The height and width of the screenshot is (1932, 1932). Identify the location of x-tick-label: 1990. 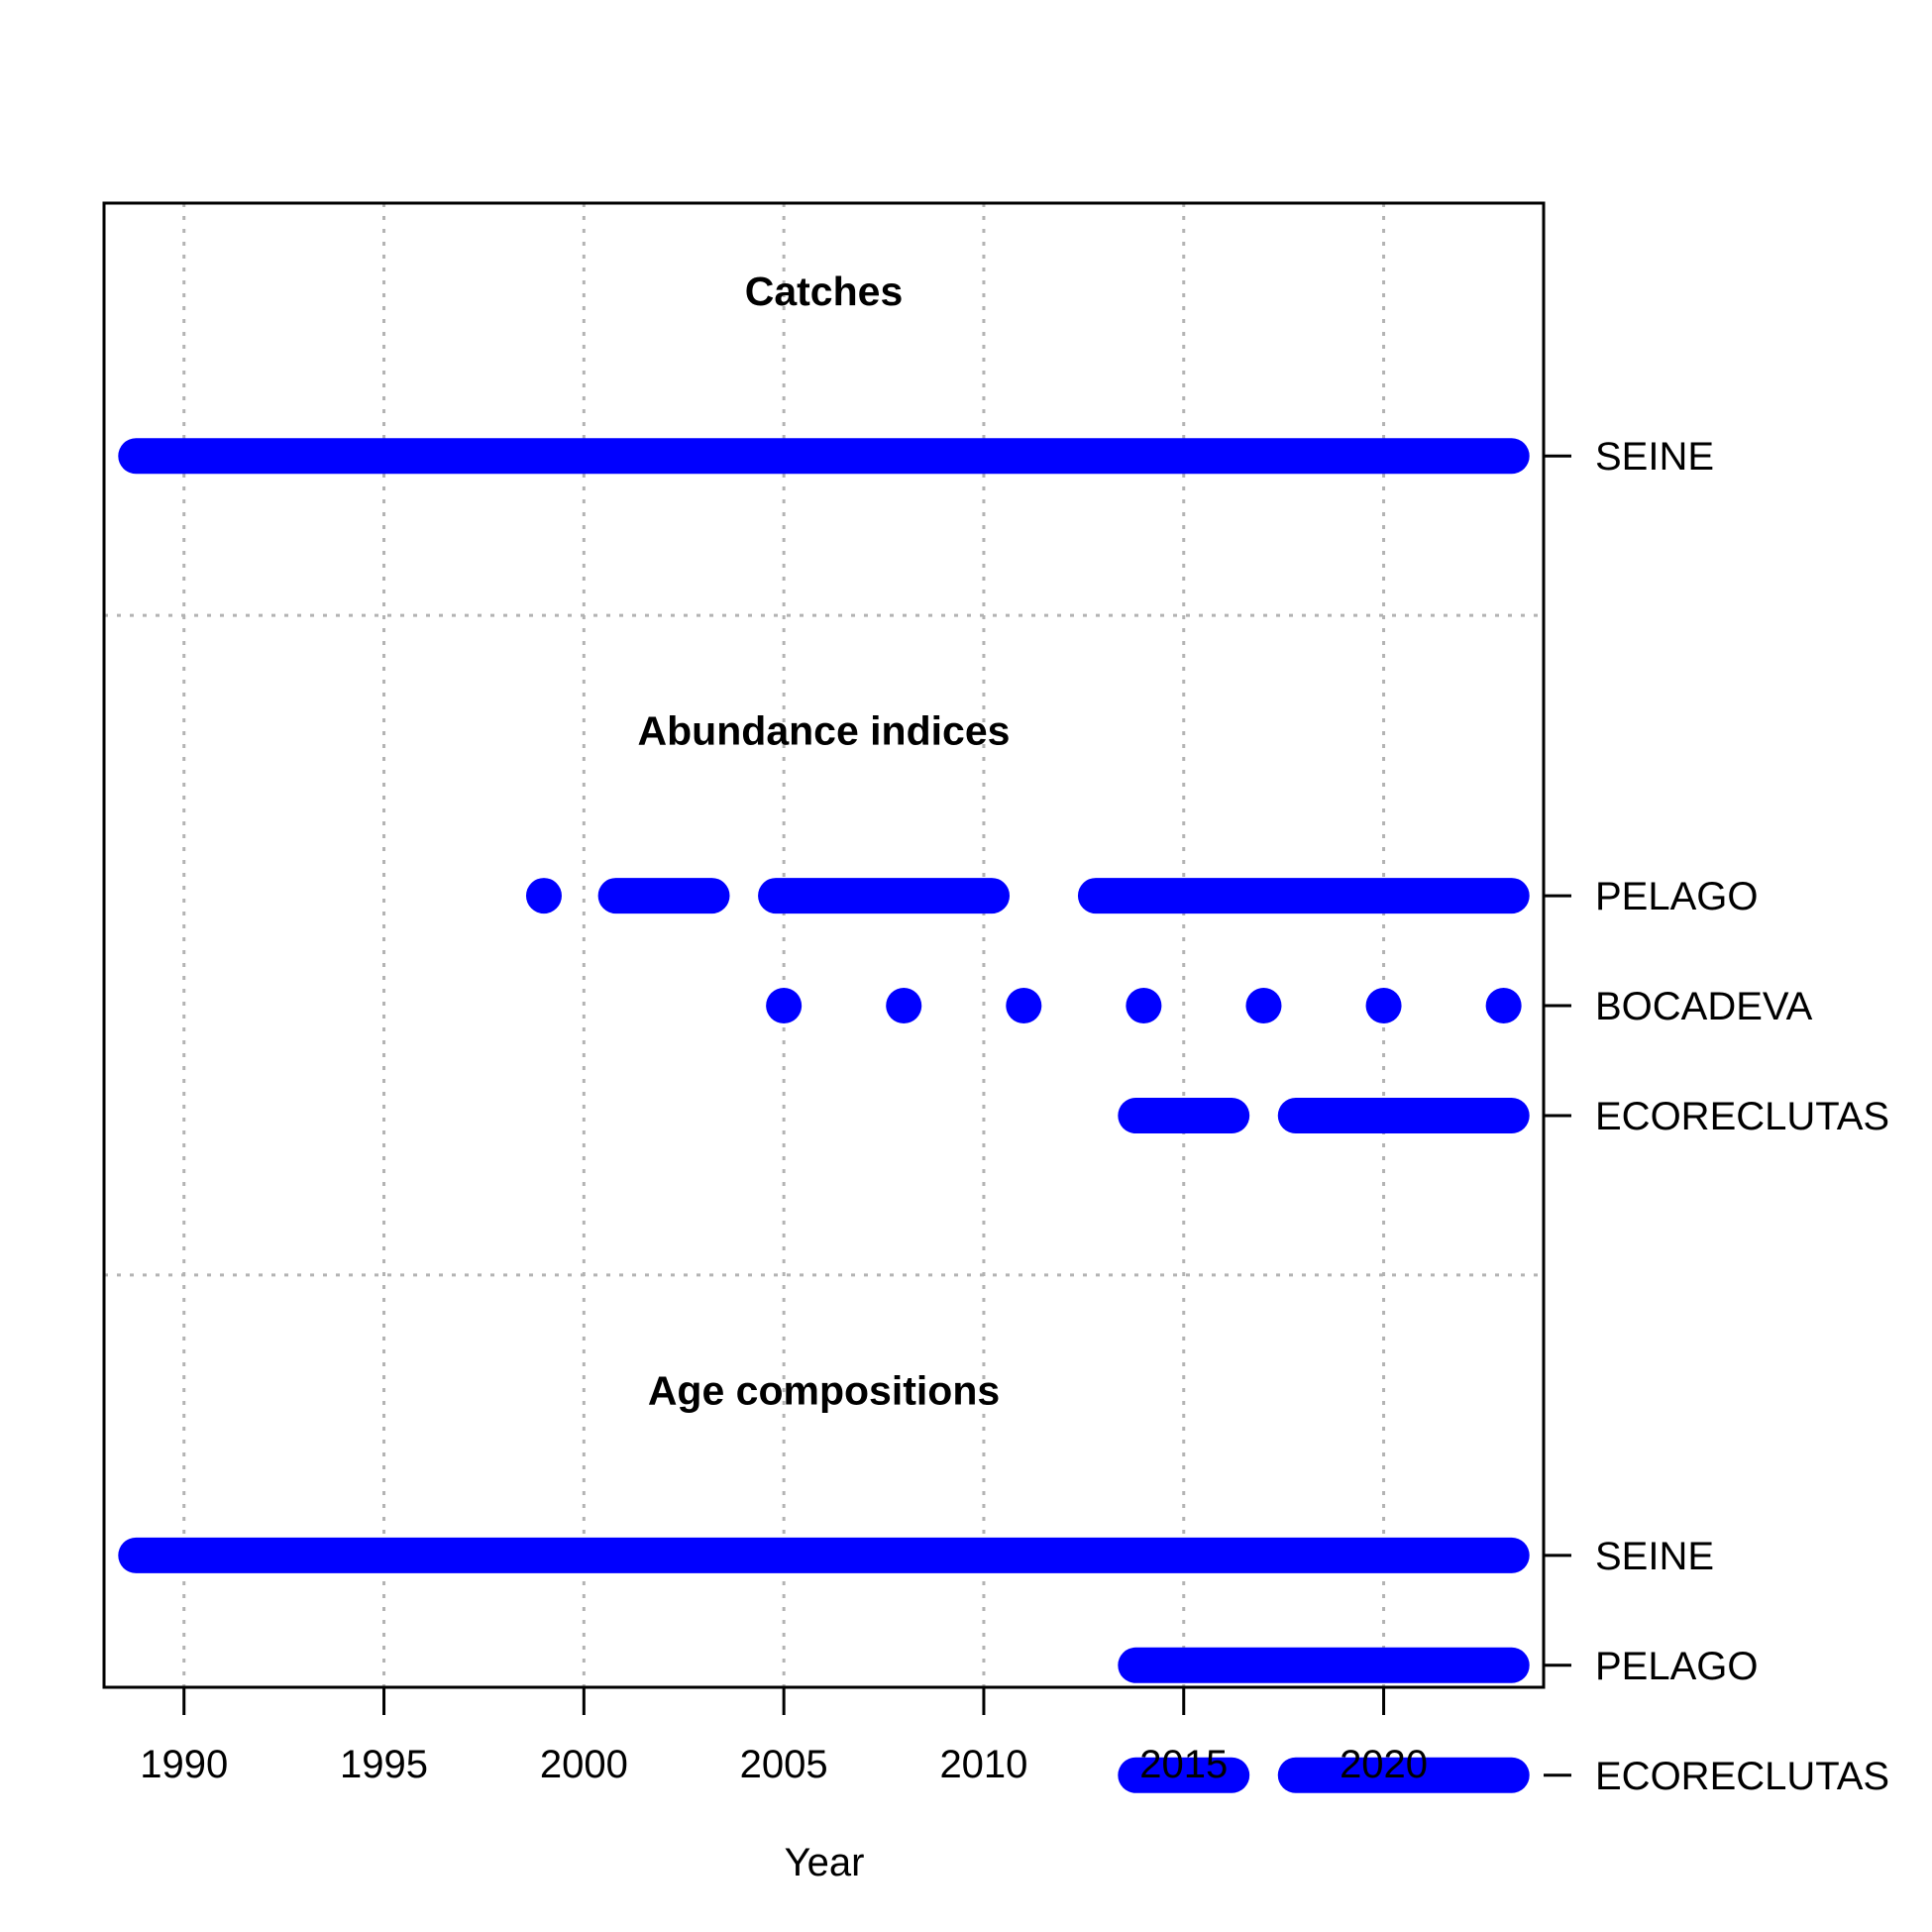
(184, 1765).